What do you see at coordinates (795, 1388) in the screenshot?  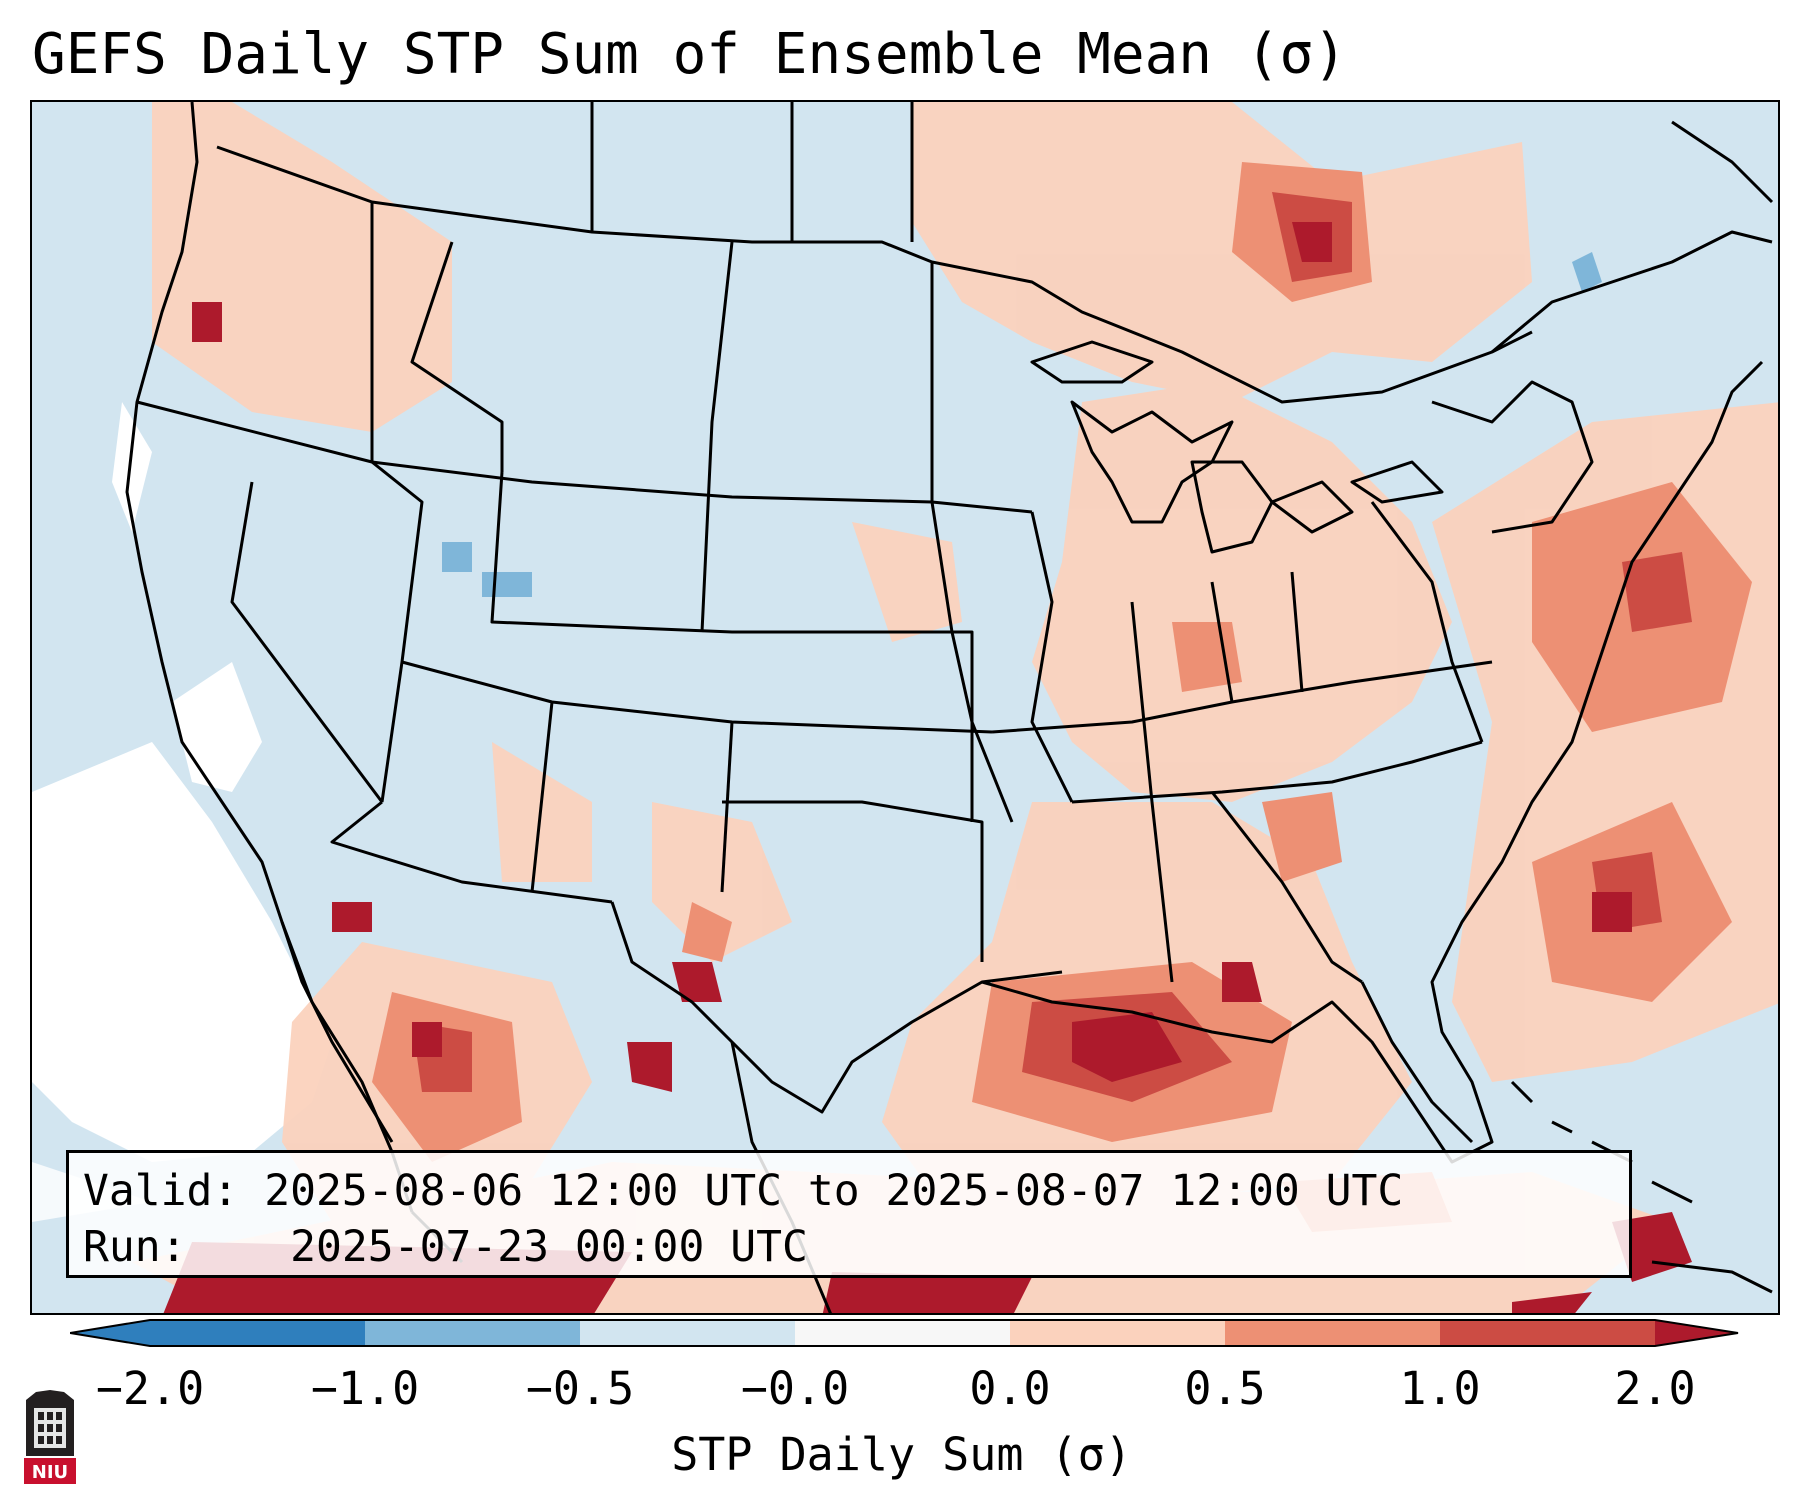 I see `colorbar-tick-label: −0.0` at bounding box center [795, 1388].